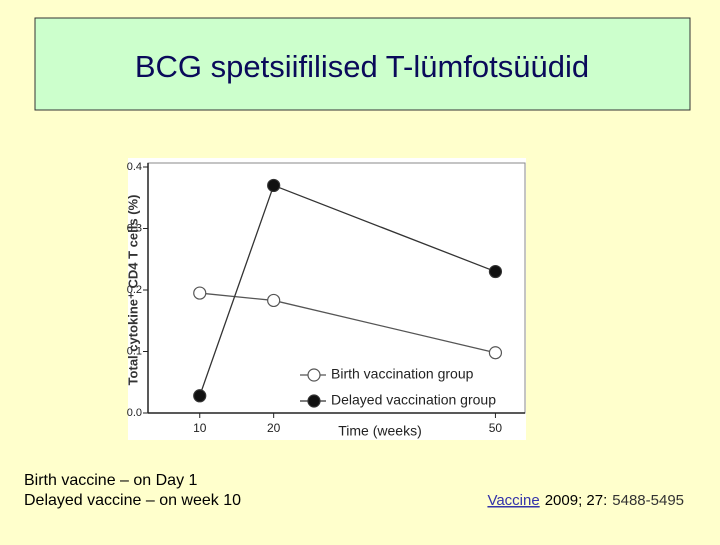 Image resolution: width=720 pixels, height=545 pixels. Describe the element at coordinates (111, 480) in the screenshot. I see `note: Birth vaccine – on Day 1` at that location.